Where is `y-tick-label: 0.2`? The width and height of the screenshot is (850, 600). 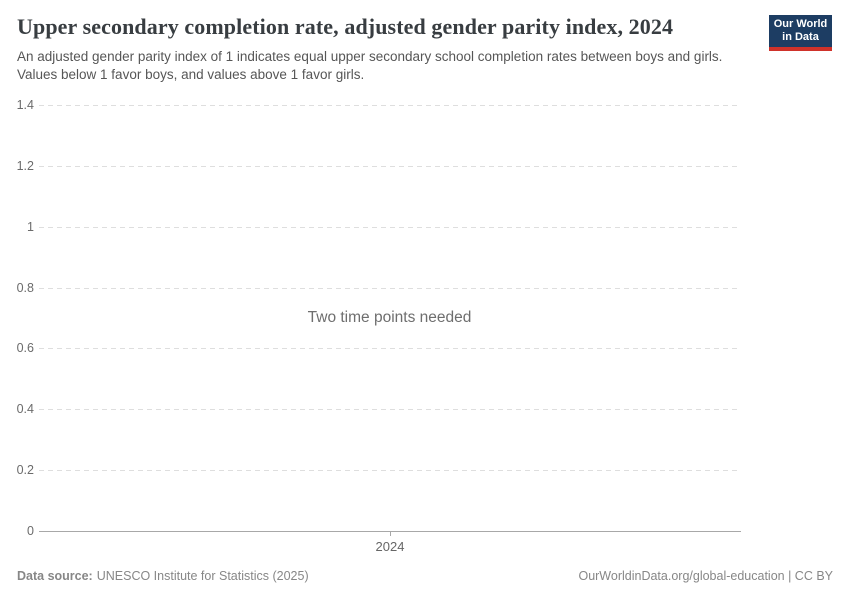 y-tick-label: 0.2 is located at coordinates (25, 470).